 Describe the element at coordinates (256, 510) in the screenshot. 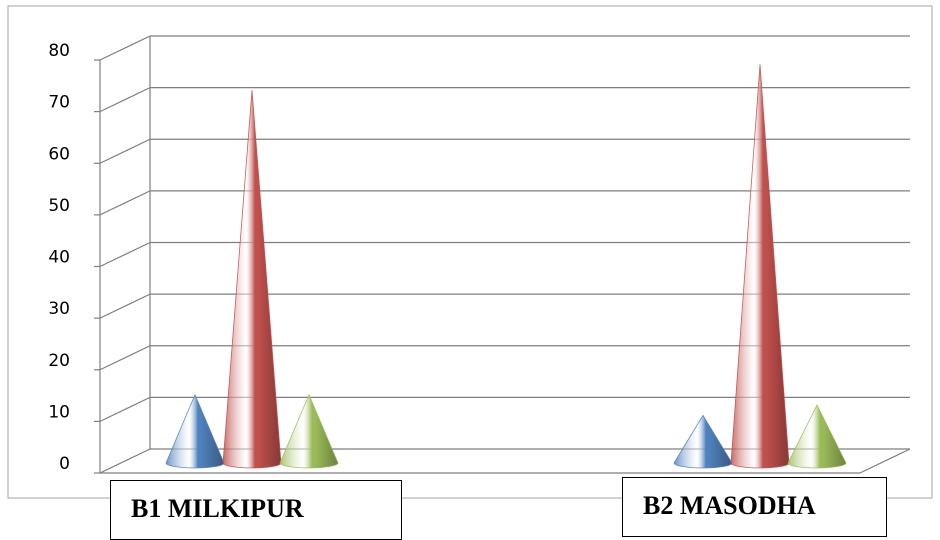

I see `category-label-b1: B1 MILKIPUR` at that location.